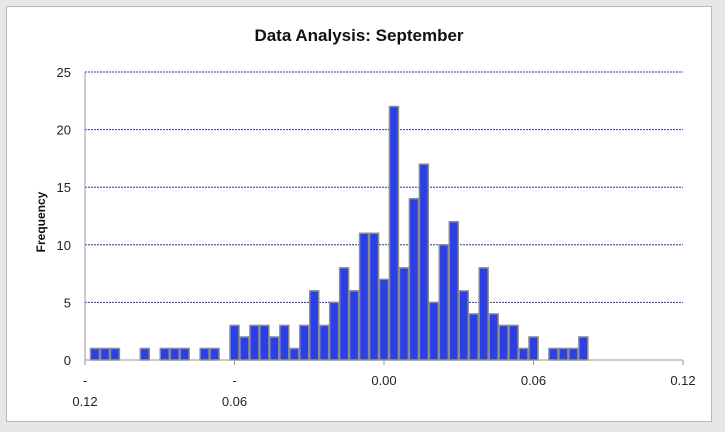  Describe the element at coordinates (64, 72) in the screenshot. I see `y-tick-label: 25` at that location.